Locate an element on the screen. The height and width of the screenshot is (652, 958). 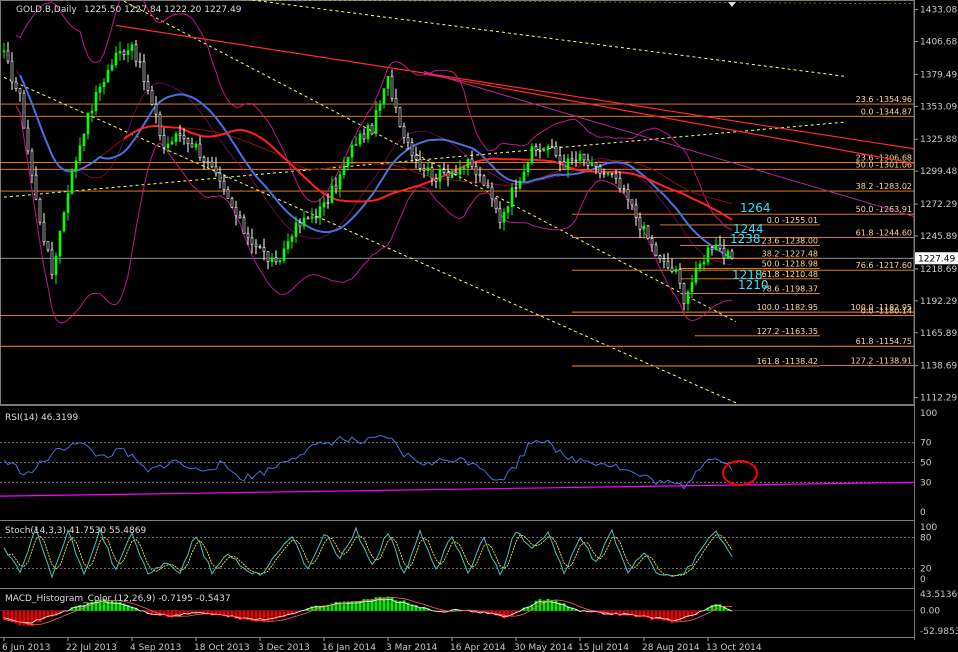
fib-level-label: 127.2 -1163.35 is located at coordinates (787, 331).